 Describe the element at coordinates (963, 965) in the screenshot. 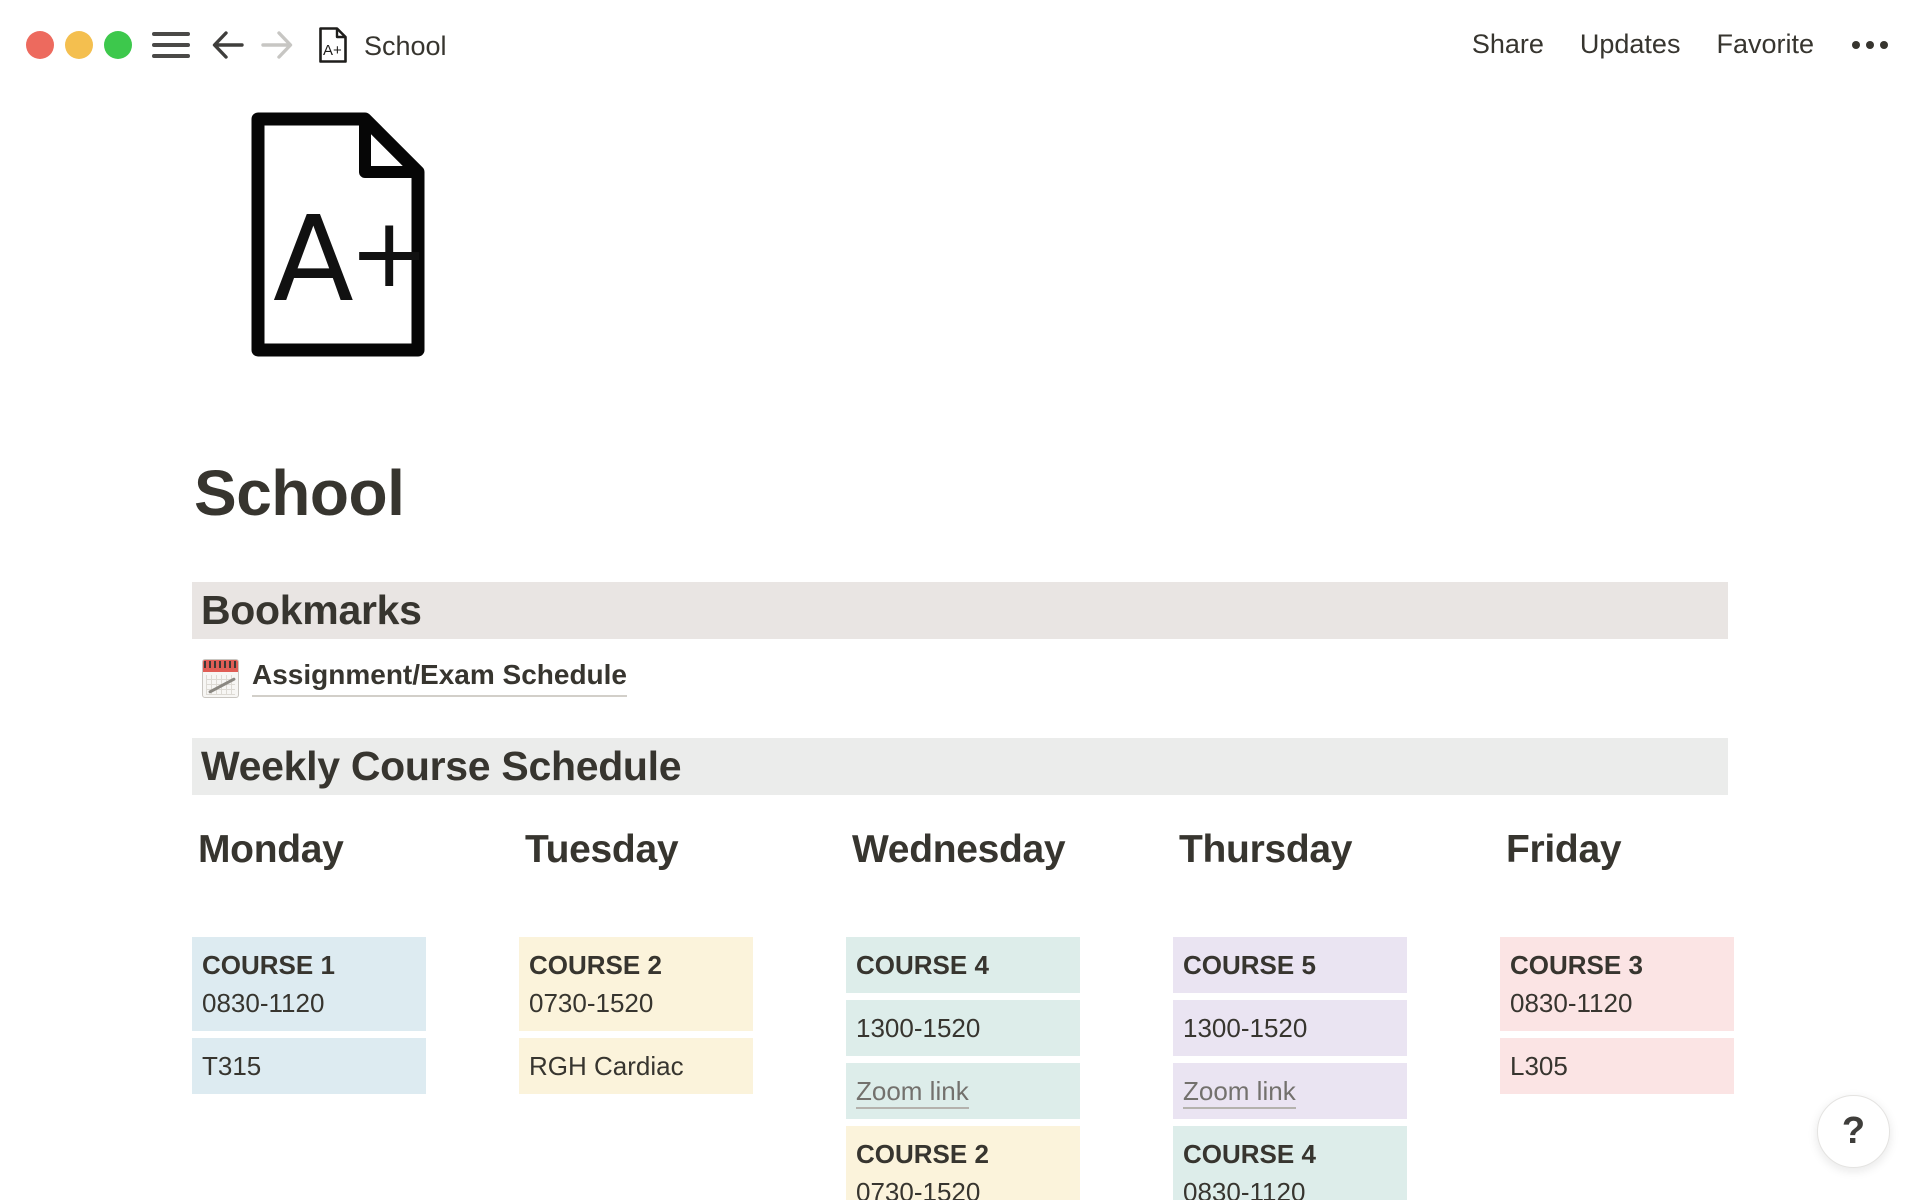

I see `course-block: COURSE 4` at that location.